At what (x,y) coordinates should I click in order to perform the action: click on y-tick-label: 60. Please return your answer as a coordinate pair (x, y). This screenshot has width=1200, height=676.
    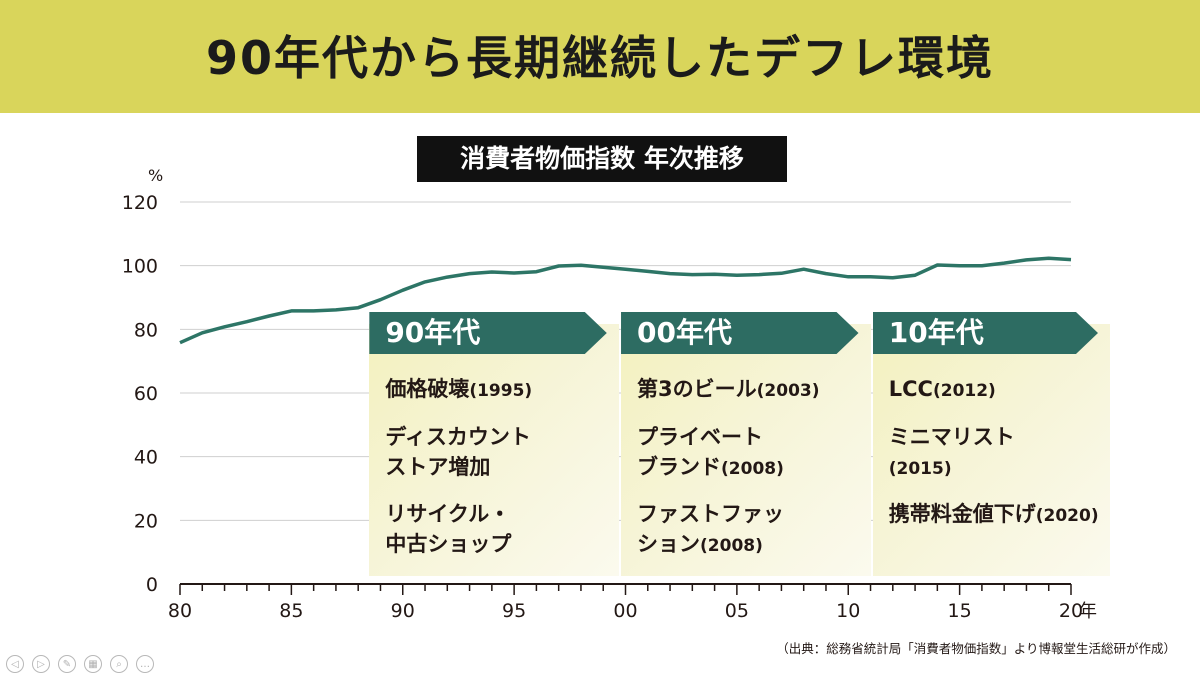
    Looking at the image, I should click on (146, 394).